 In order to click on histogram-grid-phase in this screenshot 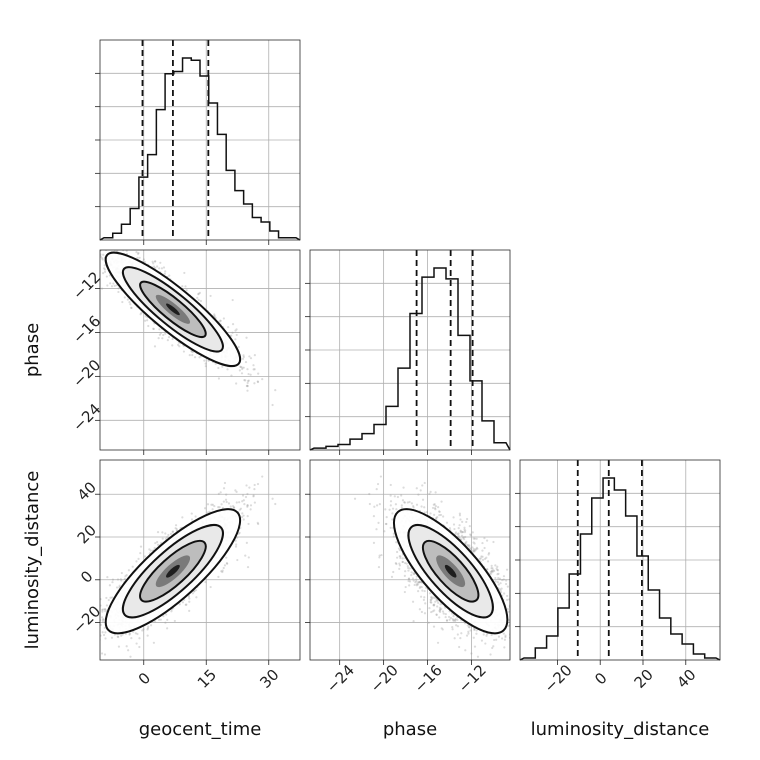, I will do `click(410, 350)`.